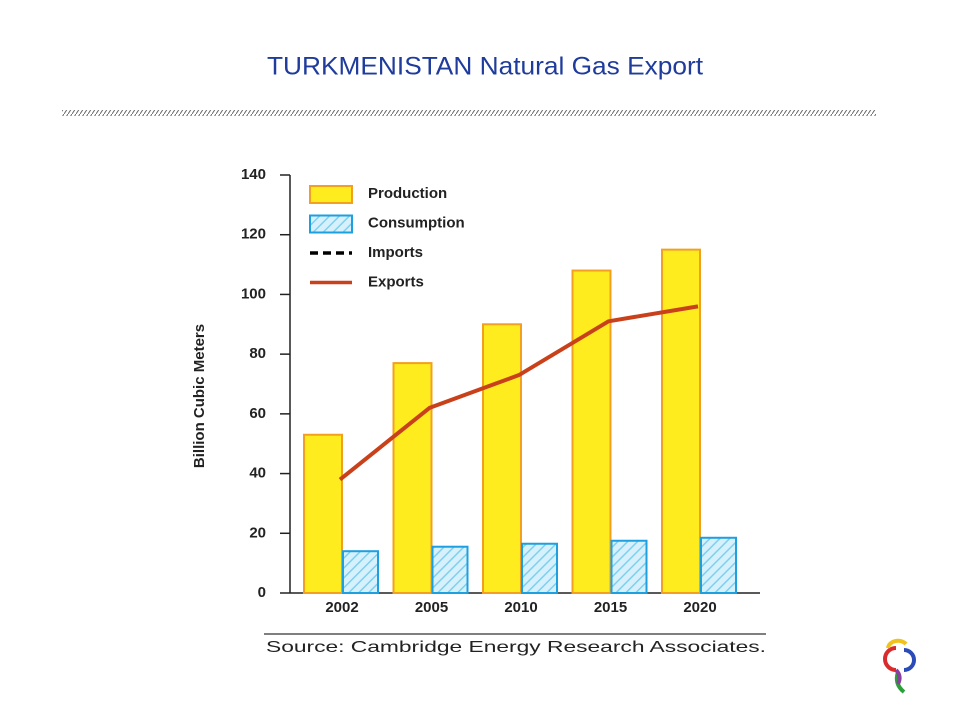 This screenshot has height=725, width=960. Describe the element at coordinates (520, 607) in the screenshot. I see `x-tick-label: 2010` at that location.